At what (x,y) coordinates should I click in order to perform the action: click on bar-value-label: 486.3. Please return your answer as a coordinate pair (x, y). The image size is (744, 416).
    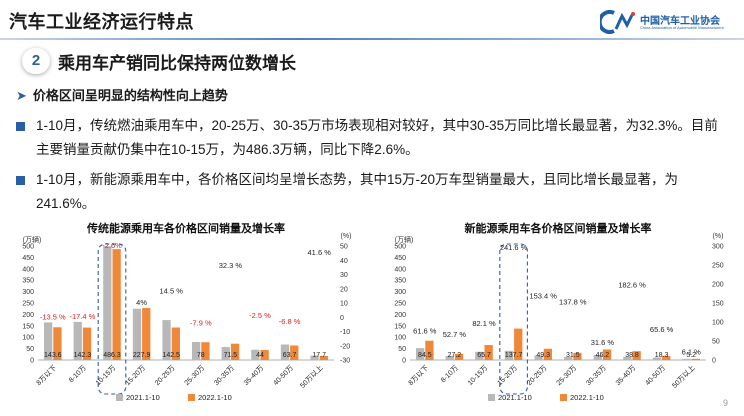
    Looking at the image, I should click on (112, 355).